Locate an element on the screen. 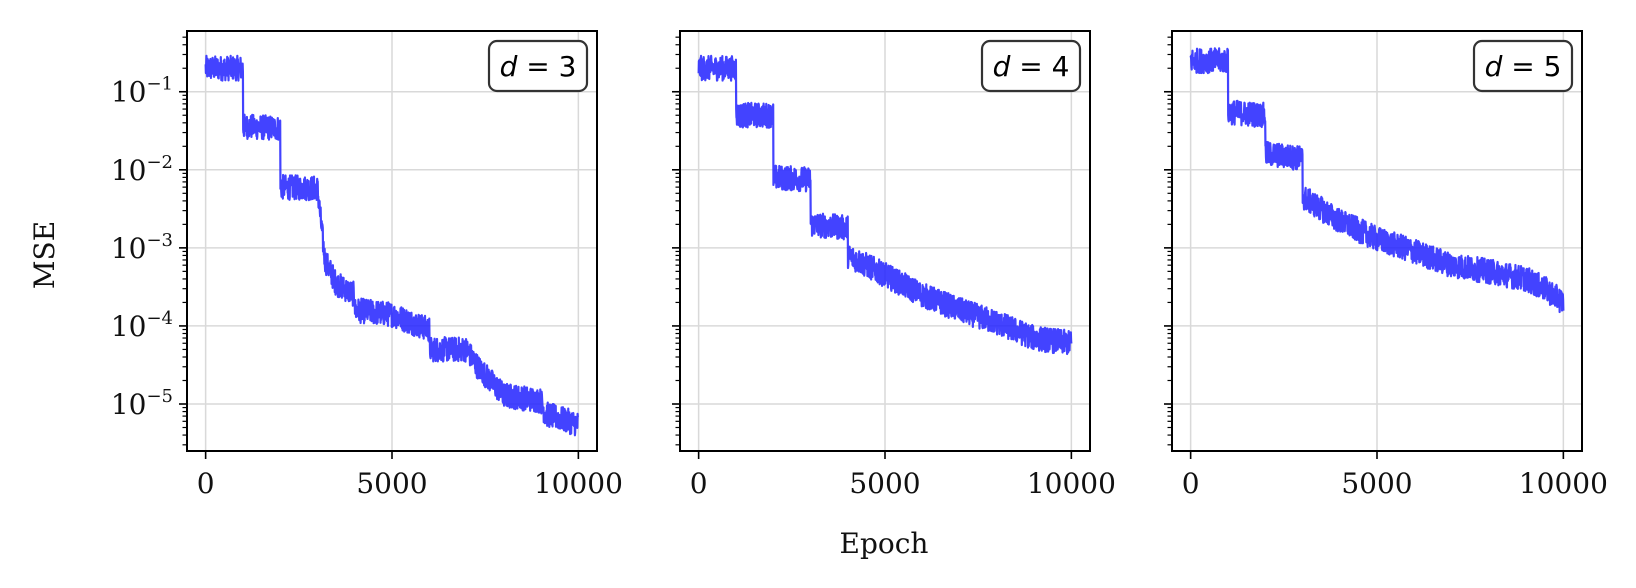  legend-label: d = 3 is located at coordinates (538, 66).